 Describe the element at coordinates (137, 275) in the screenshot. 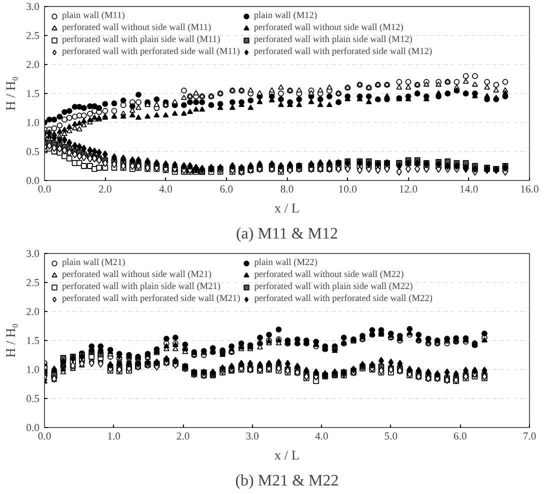

I see `legend-label: perforated wall without side wall (M21)` at that location.